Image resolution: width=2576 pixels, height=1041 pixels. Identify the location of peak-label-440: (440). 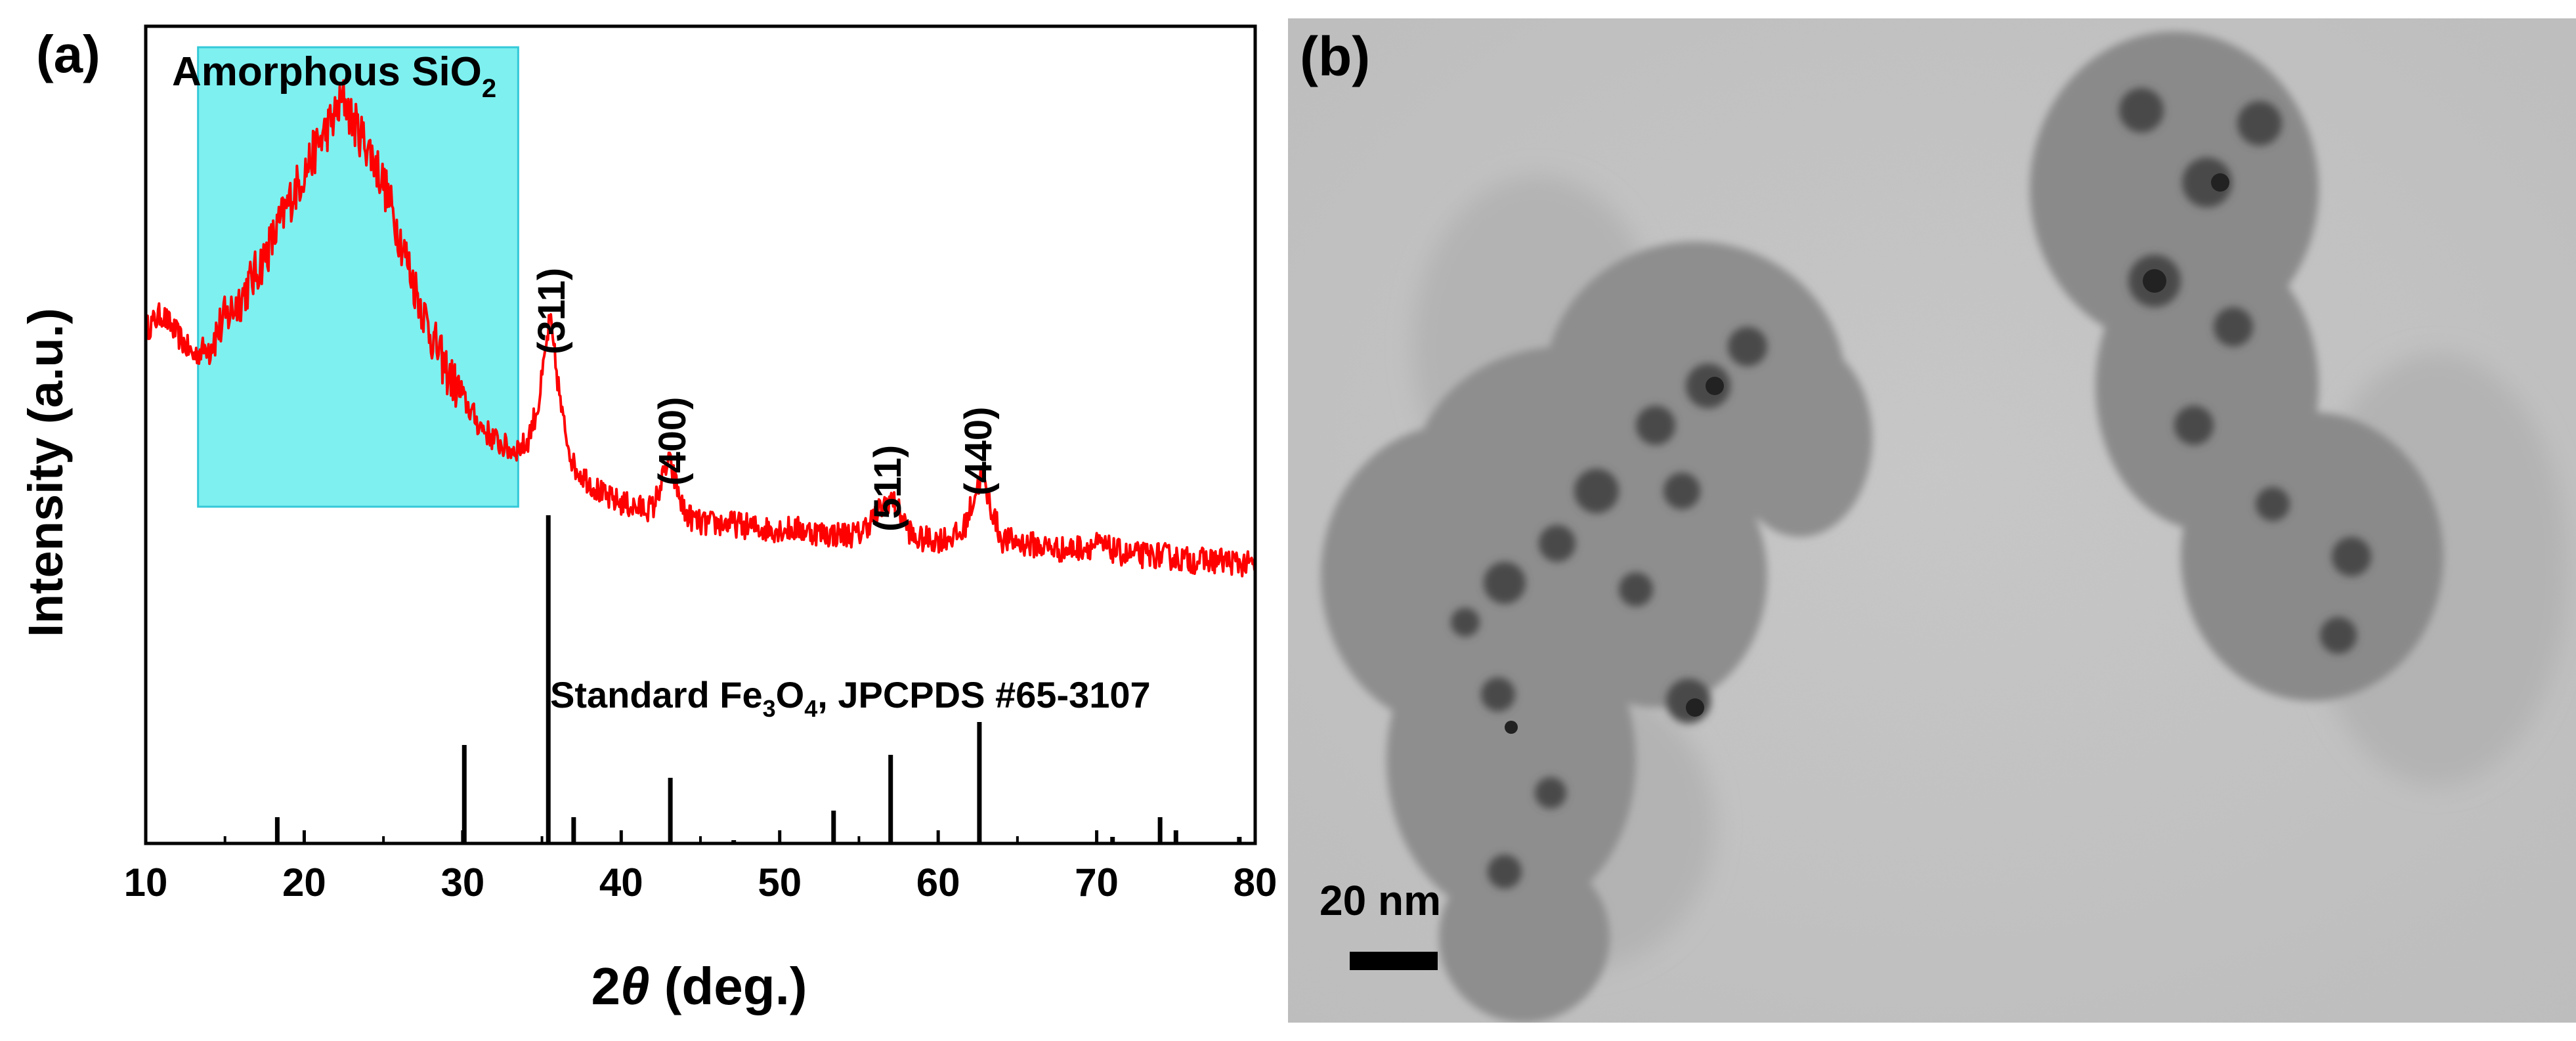
(978, 451).